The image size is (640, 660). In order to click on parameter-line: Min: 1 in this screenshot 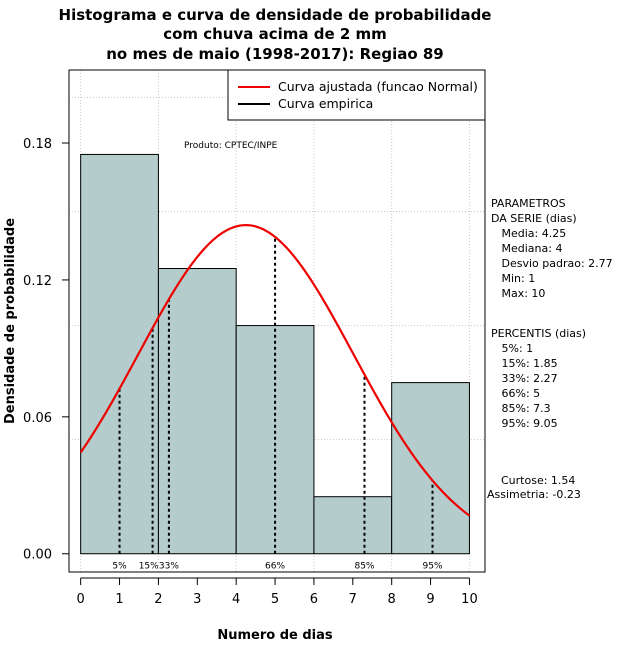, I will do `click(513, 278)`.